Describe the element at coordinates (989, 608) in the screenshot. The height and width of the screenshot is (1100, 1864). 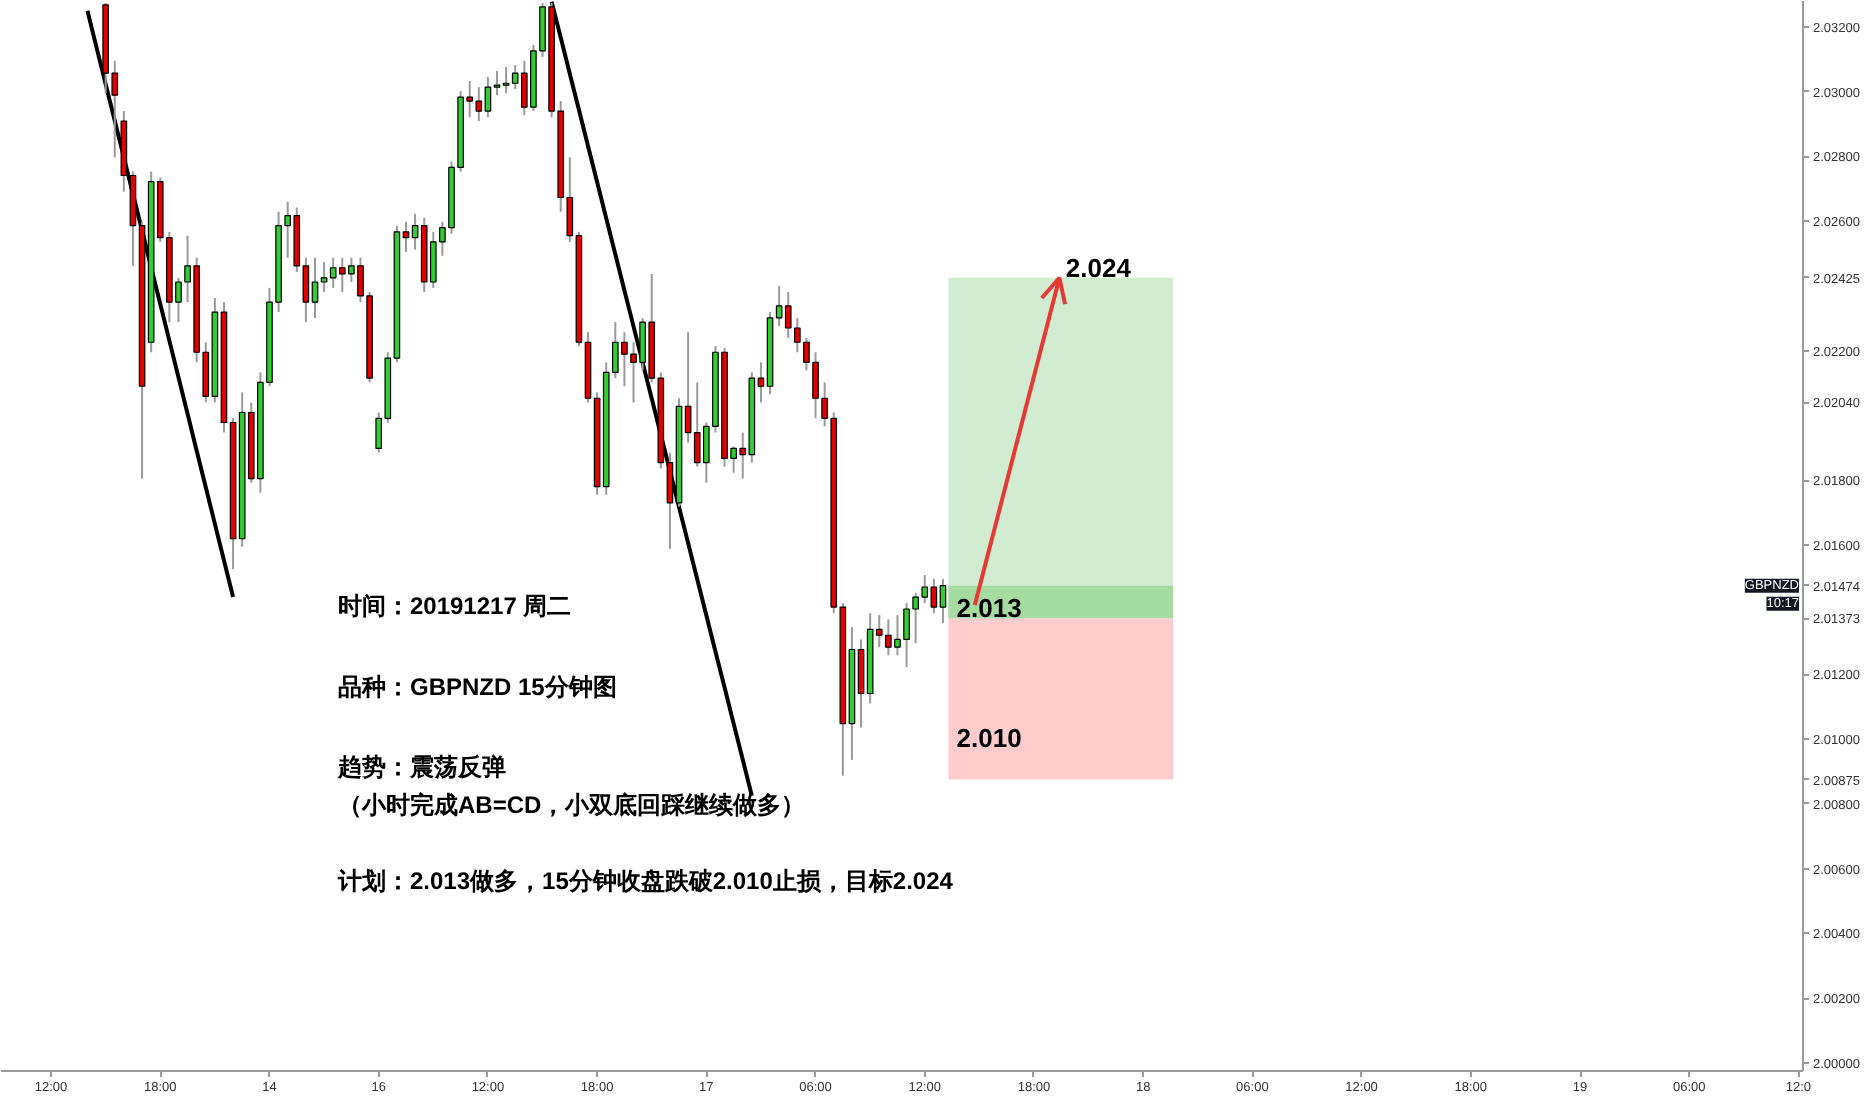
I see `annotation: 2.013` at that location.